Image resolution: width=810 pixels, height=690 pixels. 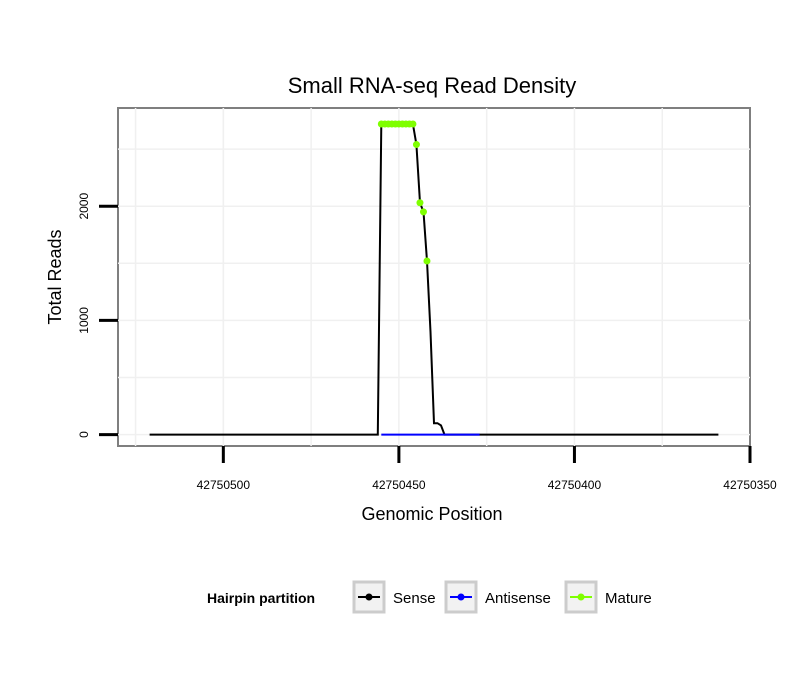 I want to click on y-tick-label: 0, so click(x=84, y=434).